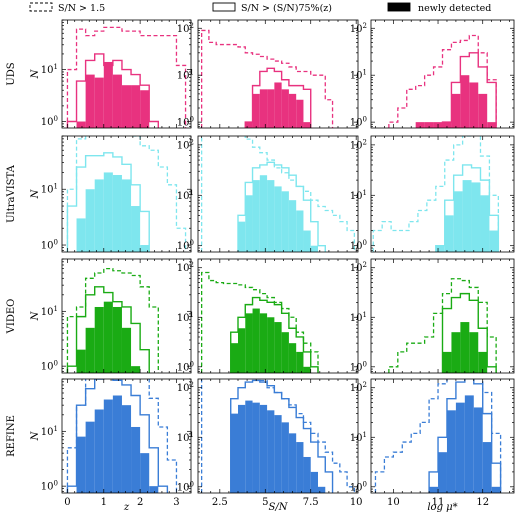 The image size is (520, 512). I want to click on legend-filled-label: newly detected, so click(454, 8).